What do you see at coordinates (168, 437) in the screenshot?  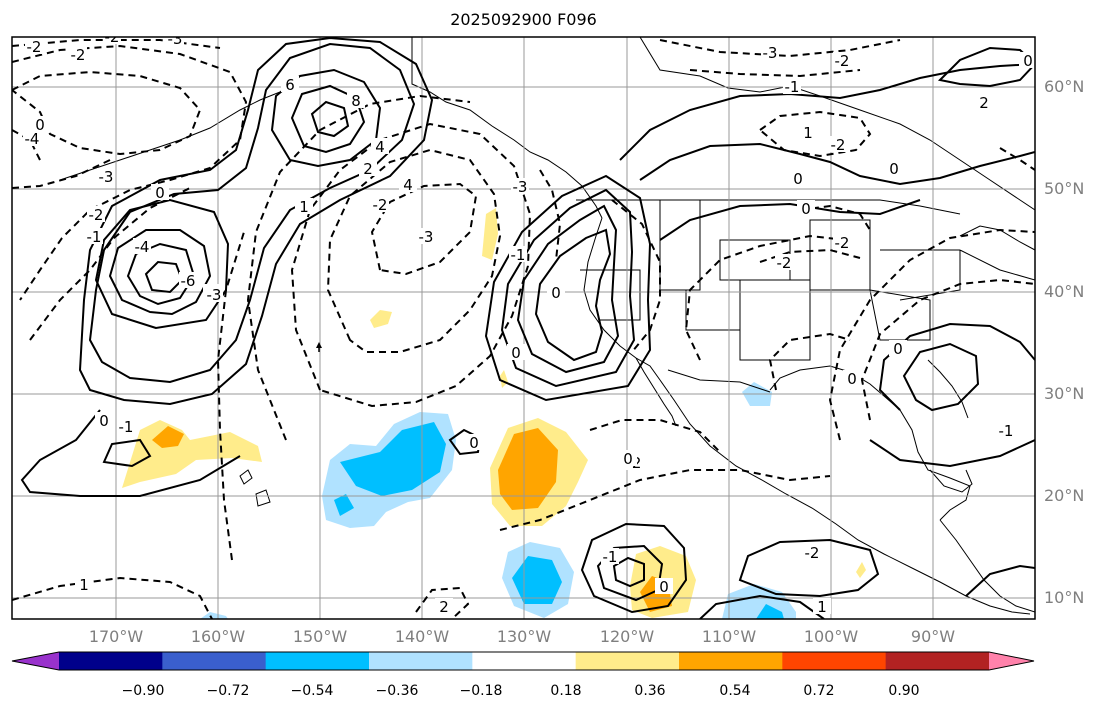 I see `shade-orange-hawaii` at bounding box center [168, 437].